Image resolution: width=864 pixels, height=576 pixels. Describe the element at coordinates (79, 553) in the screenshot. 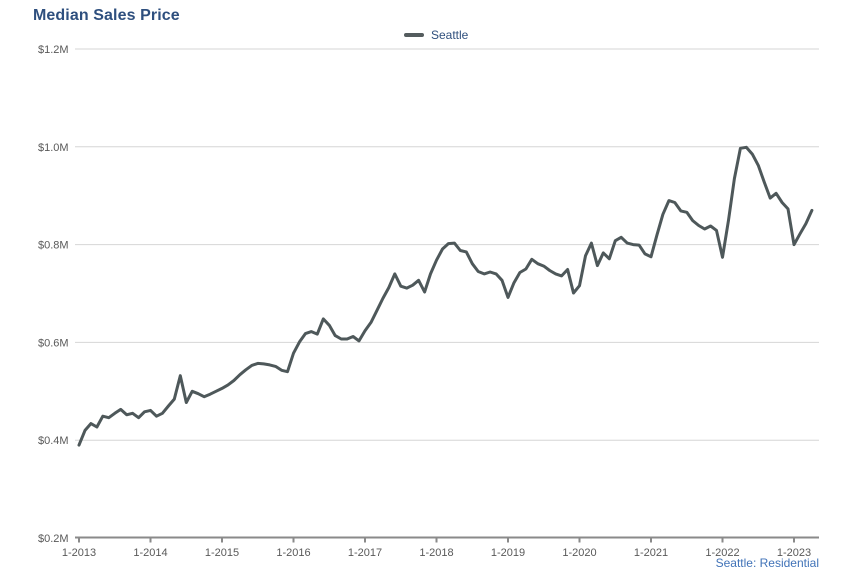

I see `x-axis-label-1-2013: 1-2013` at that location.